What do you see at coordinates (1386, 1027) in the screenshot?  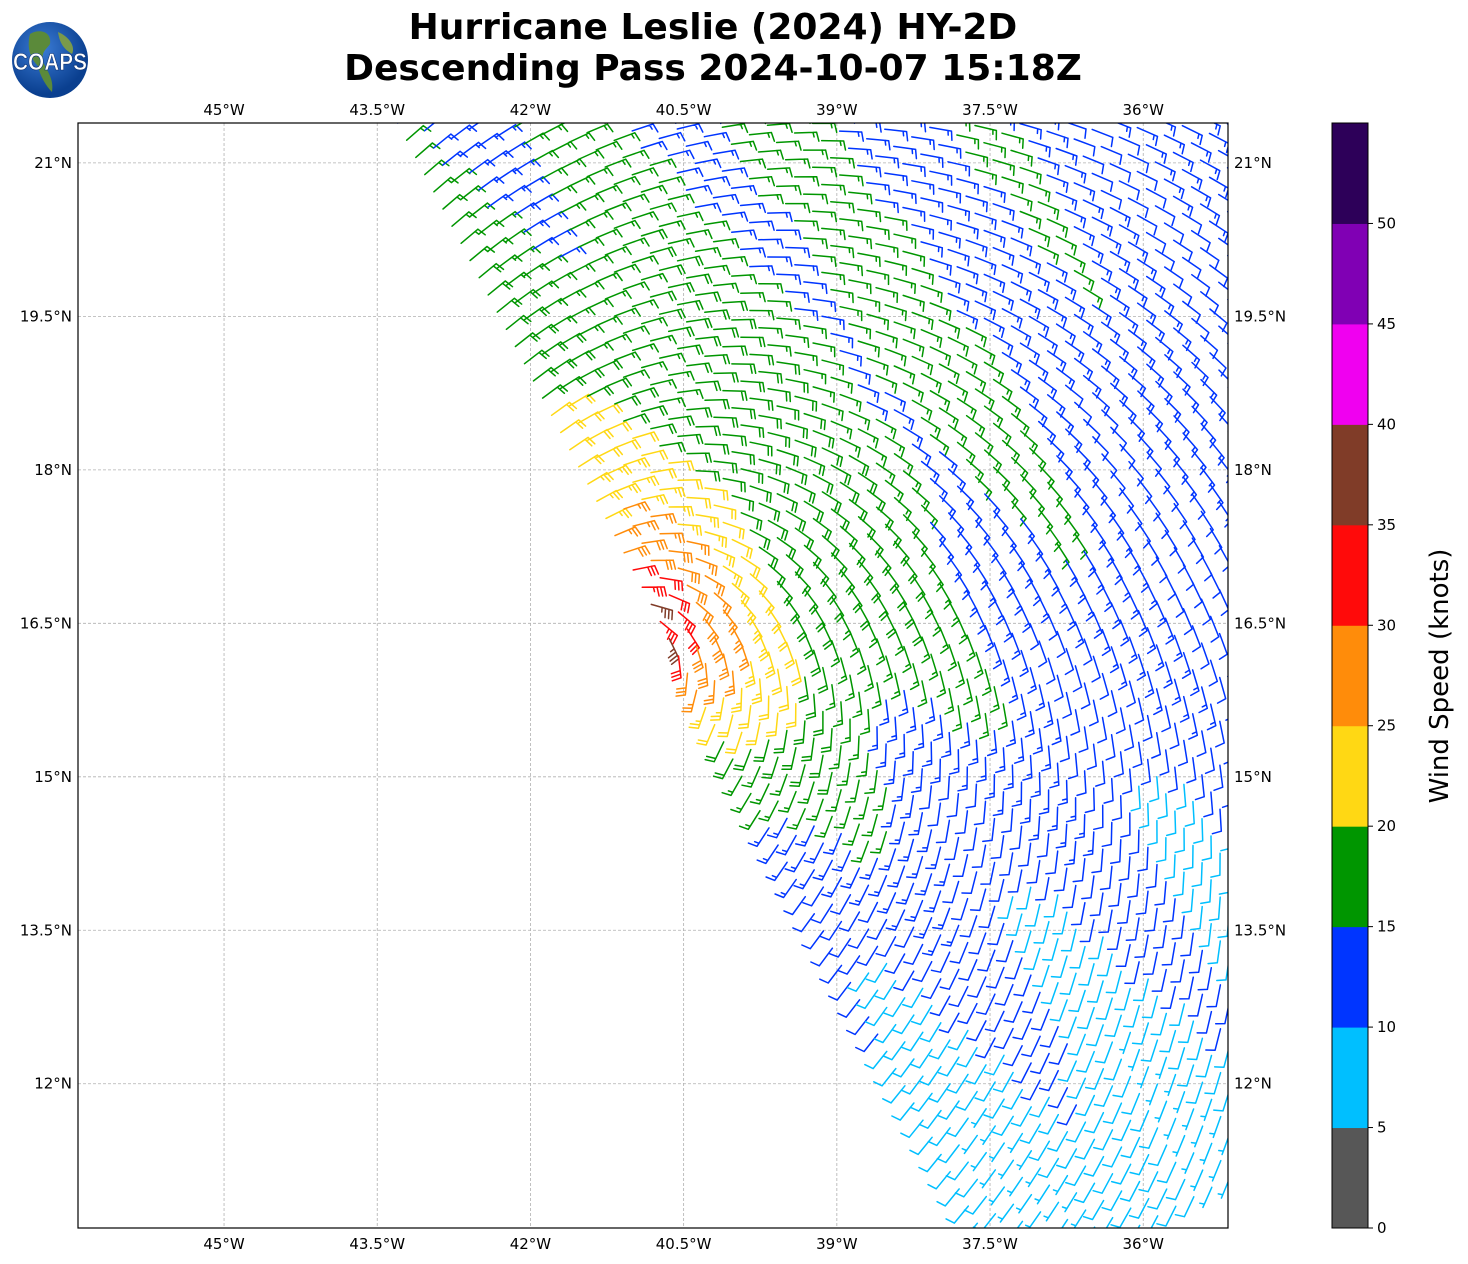 I see `colorbar-tick-label: 10` at bounding box center [1386, 1027].